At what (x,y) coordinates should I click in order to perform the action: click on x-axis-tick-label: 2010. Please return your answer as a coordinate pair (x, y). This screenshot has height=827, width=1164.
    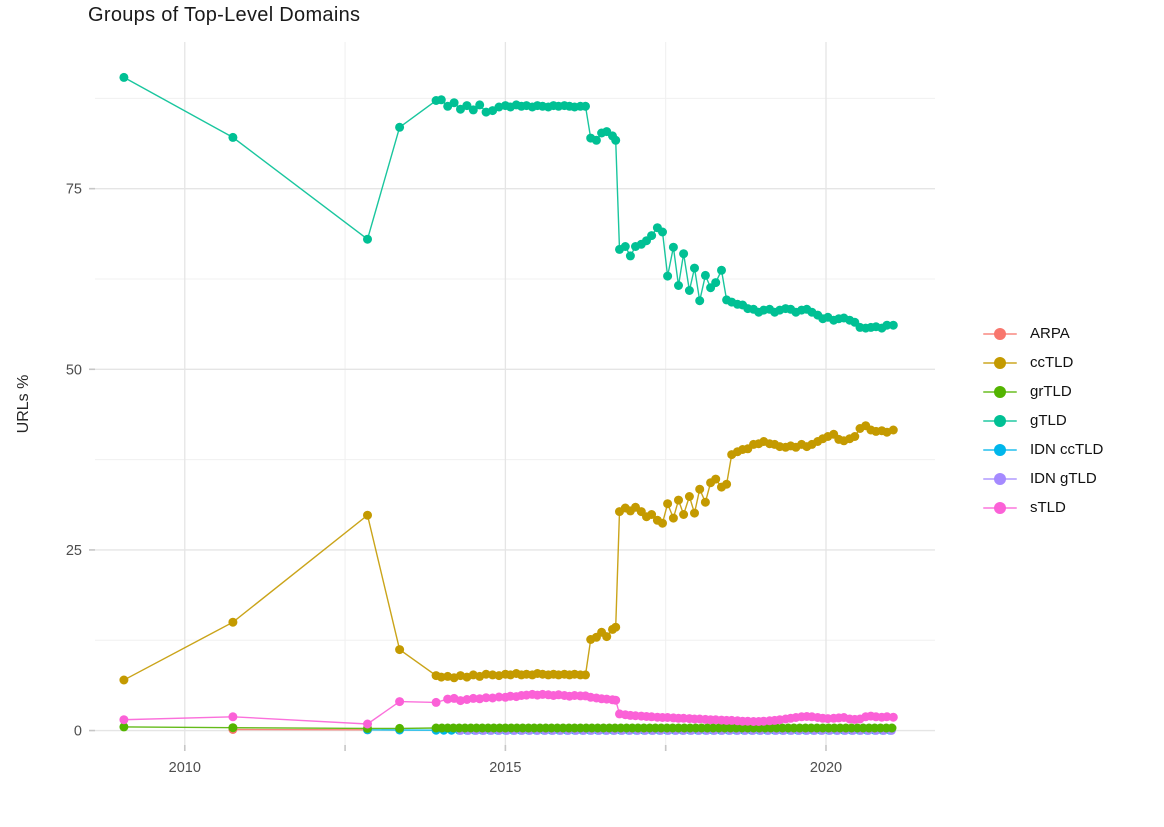
    Looking at the image, I should click on (185, 768).